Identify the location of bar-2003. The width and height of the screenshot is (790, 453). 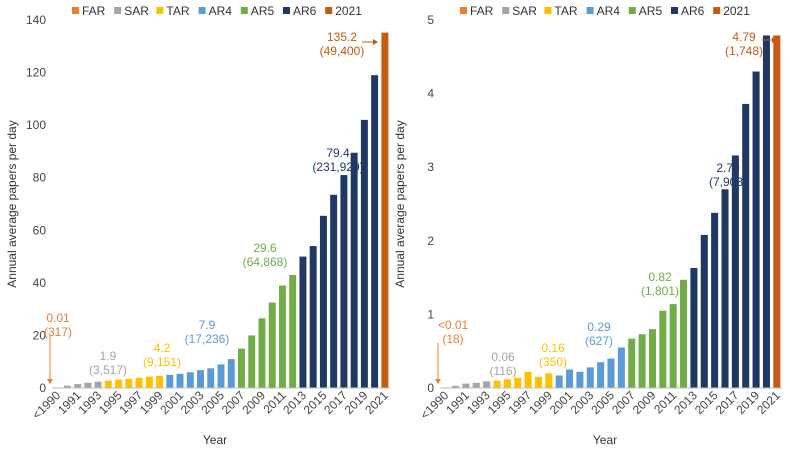
(590, 377).